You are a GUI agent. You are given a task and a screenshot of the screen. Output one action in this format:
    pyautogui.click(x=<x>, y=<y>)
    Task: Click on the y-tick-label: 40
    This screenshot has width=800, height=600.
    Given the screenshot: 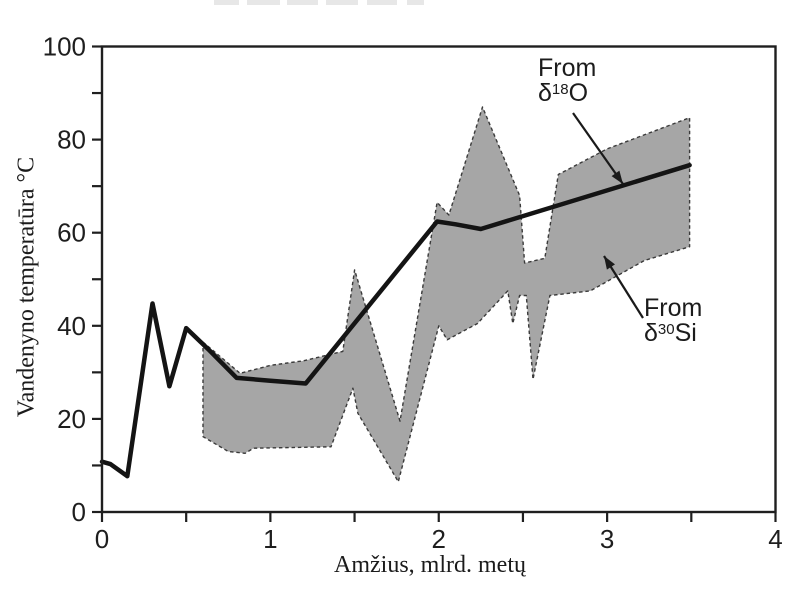 What is the action you would take?
    pyautogui.click(x=71, y=326)
    